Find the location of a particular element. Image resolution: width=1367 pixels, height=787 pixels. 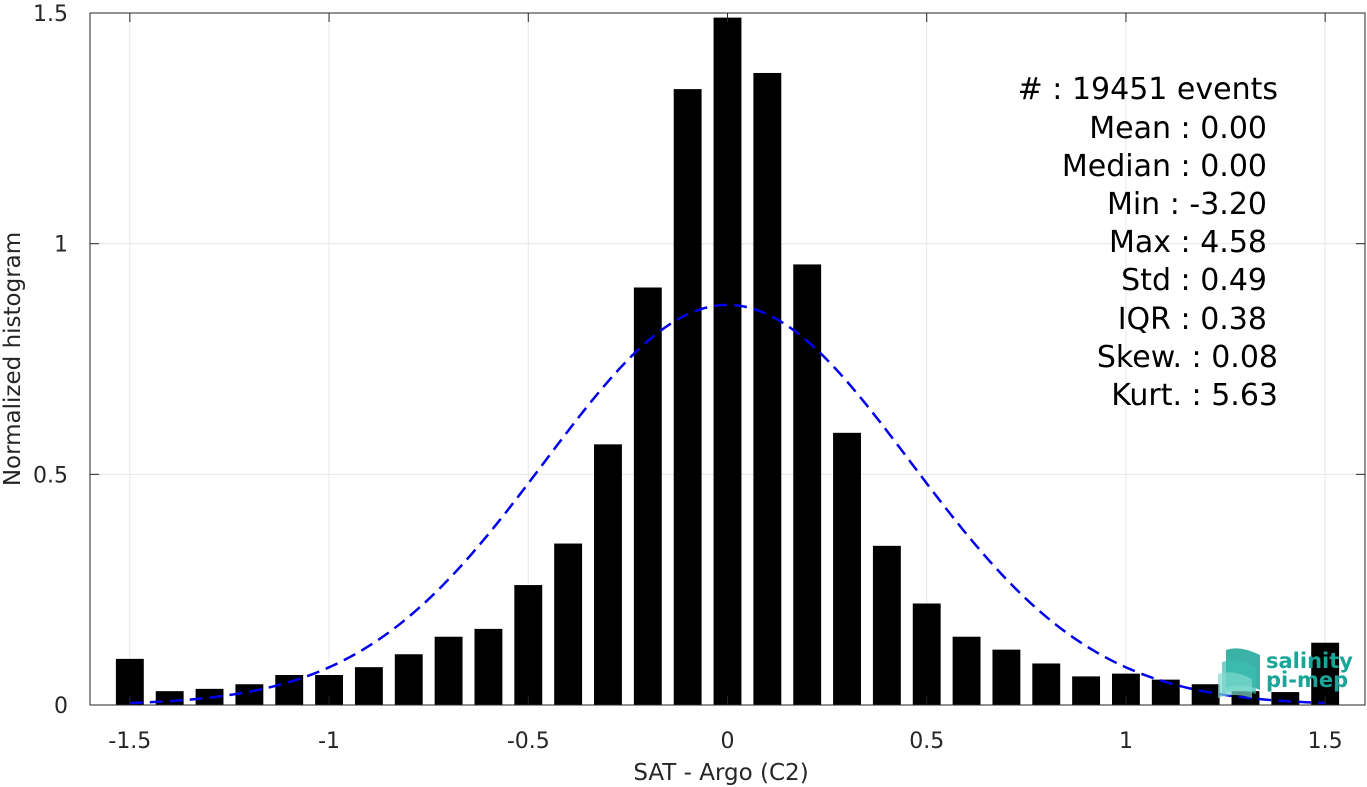

stat-mean: Mean : 0.00 is located at coordinates (1178, 128).